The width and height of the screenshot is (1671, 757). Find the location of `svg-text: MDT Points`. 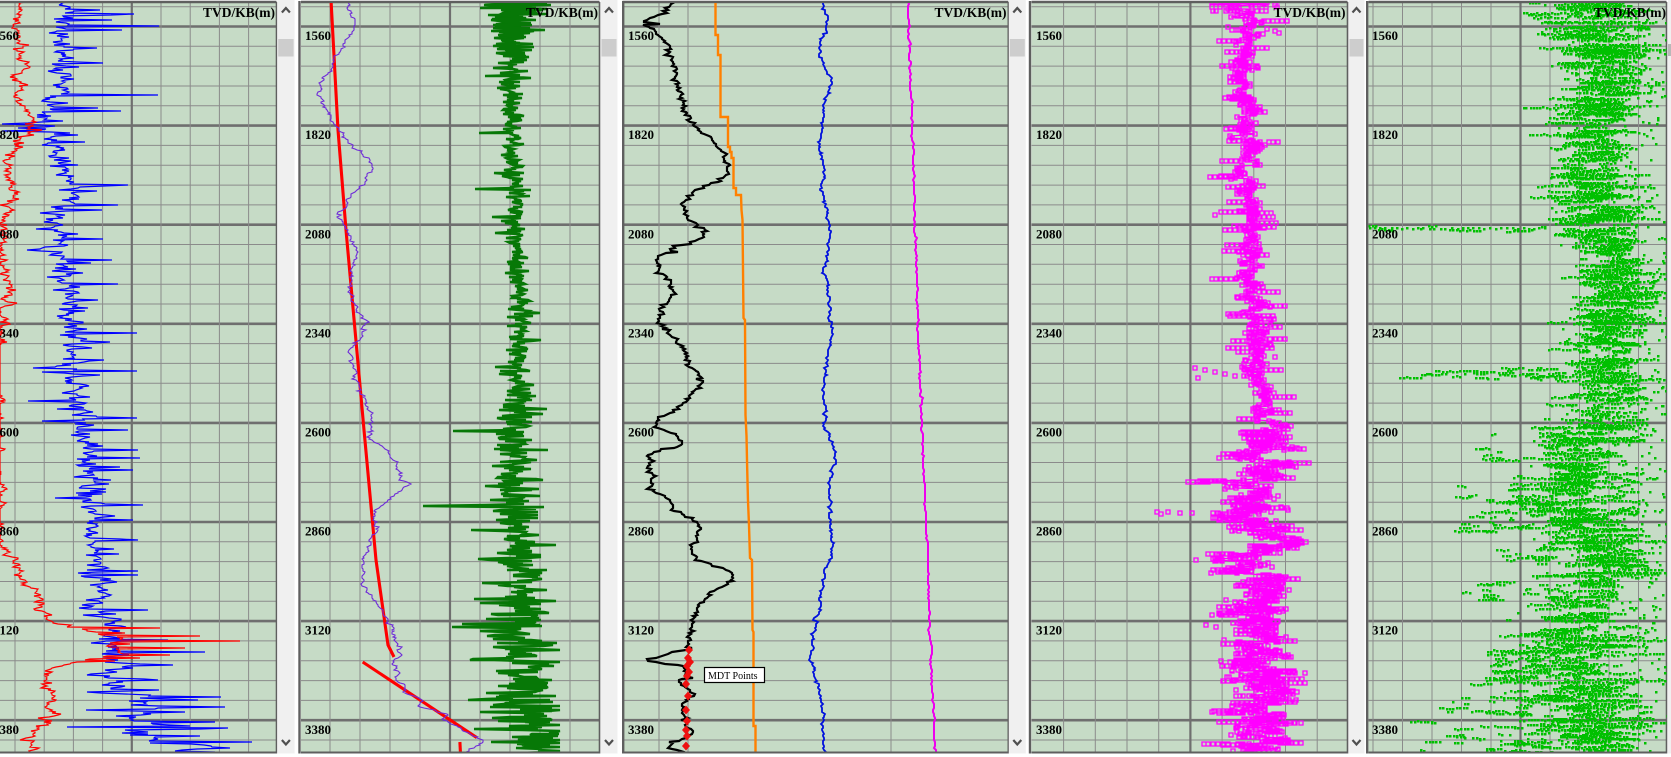

svg-text: MDT Points is located at coordinates (733, 676).